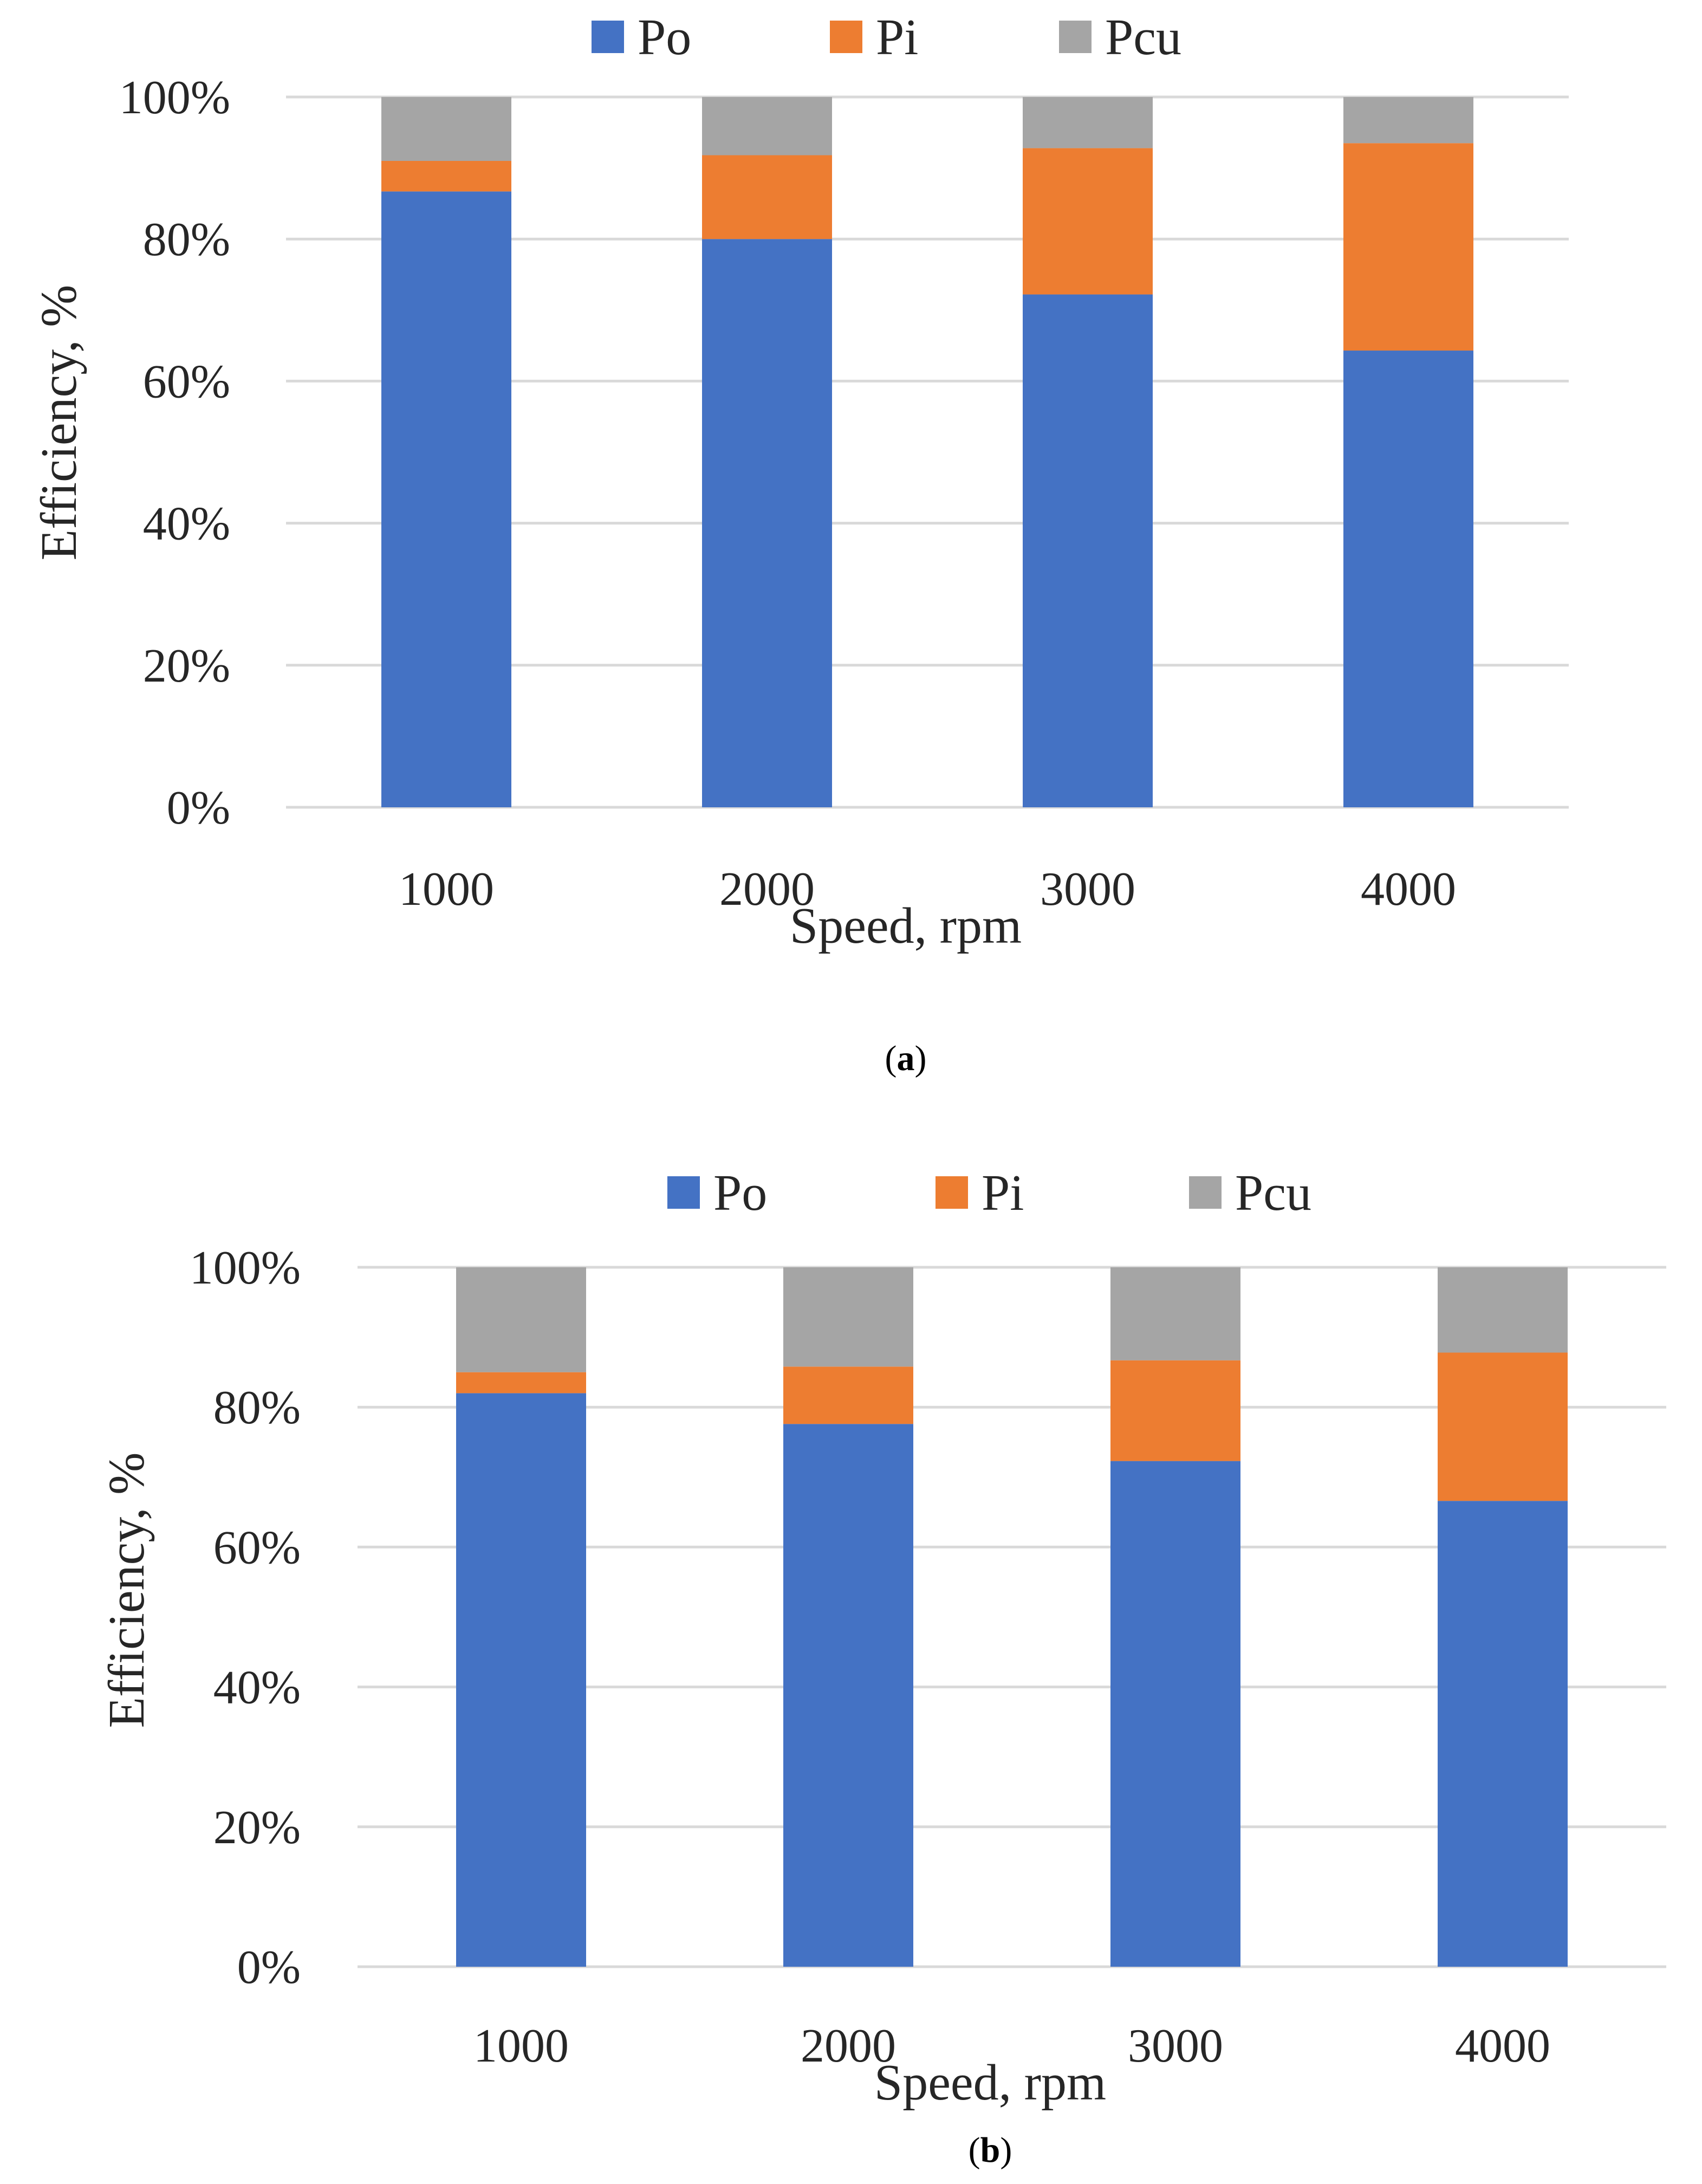 The height and width of the screenshot is (2184, 1702). I want to click on panel-caption: (b), so click(990, 2150).